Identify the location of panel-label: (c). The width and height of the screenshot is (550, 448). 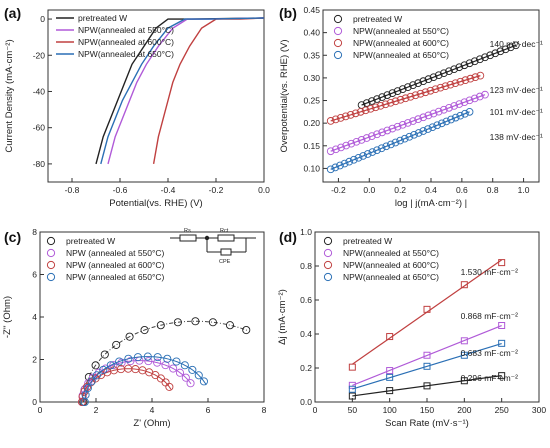
(12, 237).